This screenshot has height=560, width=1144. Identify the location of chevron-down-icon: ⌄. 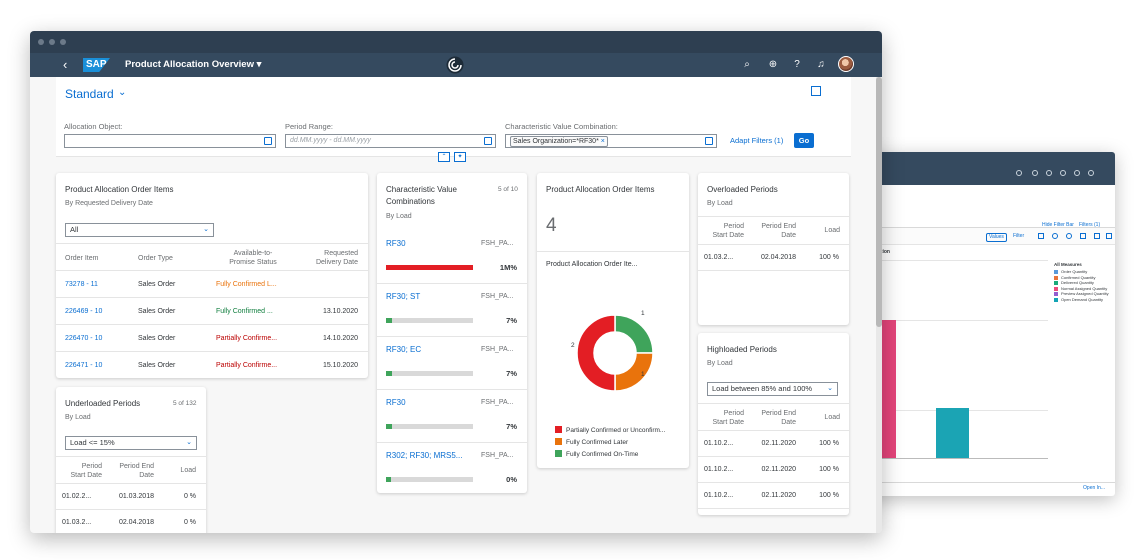
(122, 92).